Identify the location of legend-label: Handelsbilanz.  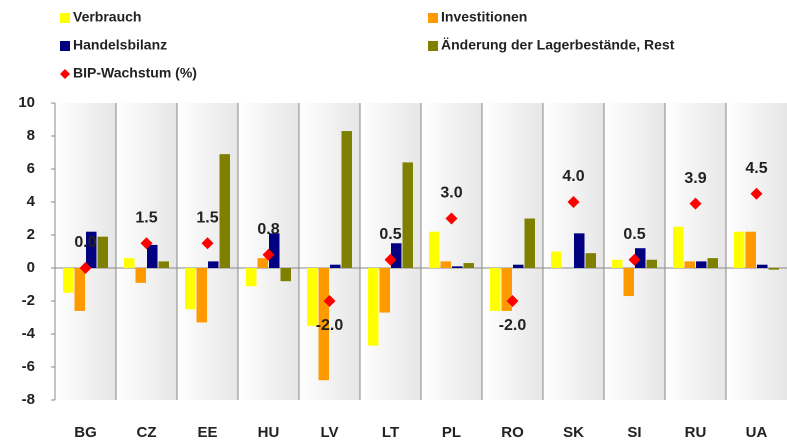
(120, 45).